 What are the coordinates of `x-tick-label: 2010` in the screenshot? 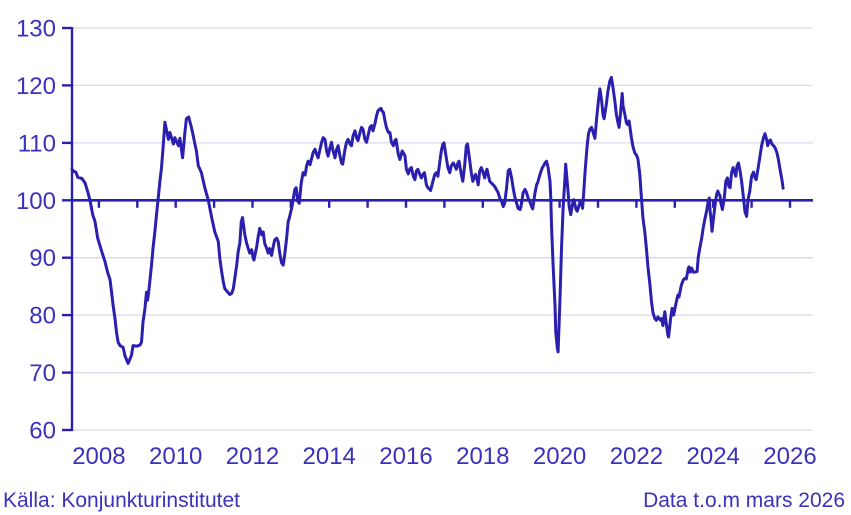 It's located at (175, 456).